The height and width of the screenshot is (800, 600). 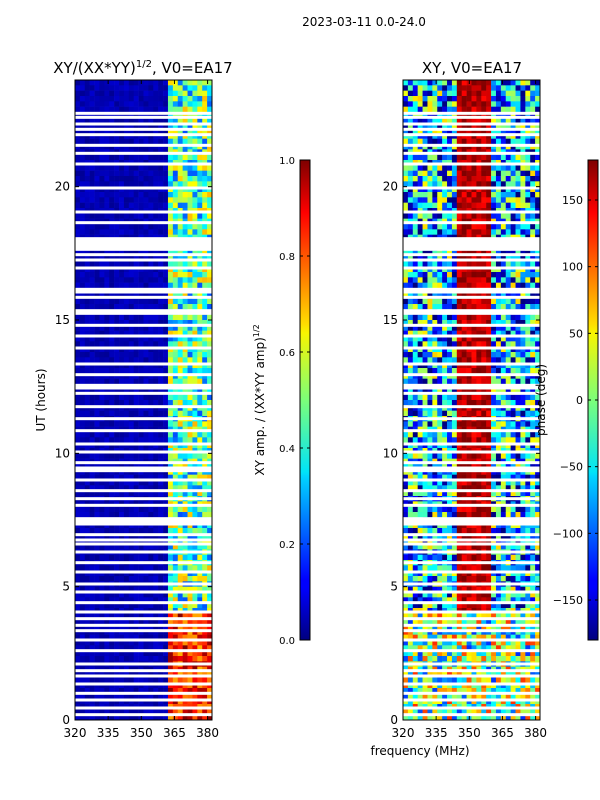 I want to click on flagged-time-gap, so click(x=143, y=268).